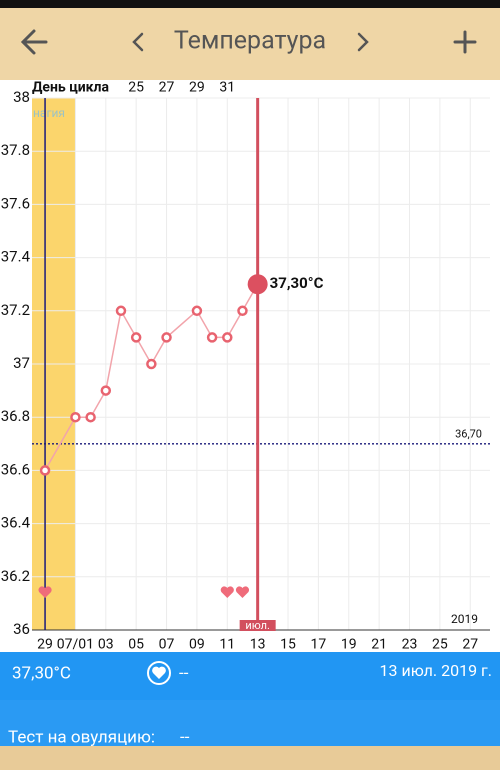 The width and height of the screenshot is (500, 770). What do you see at coordinates (159, 673) in the screenshot?
I see `sex-icon` at bounding box center [159, 673].